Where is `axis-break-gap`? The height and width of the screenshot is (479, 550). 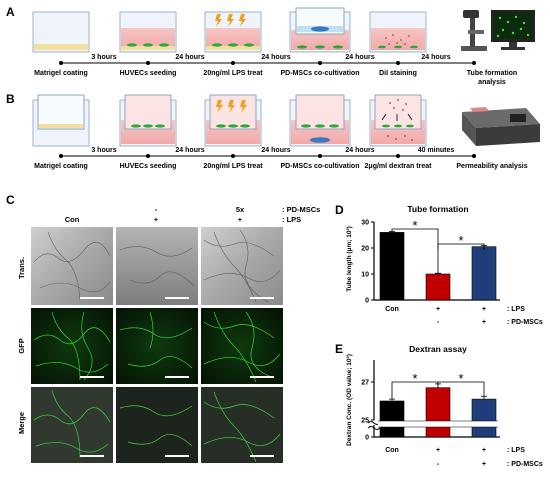
axis-break-gap is located at coordinates (438, 424).